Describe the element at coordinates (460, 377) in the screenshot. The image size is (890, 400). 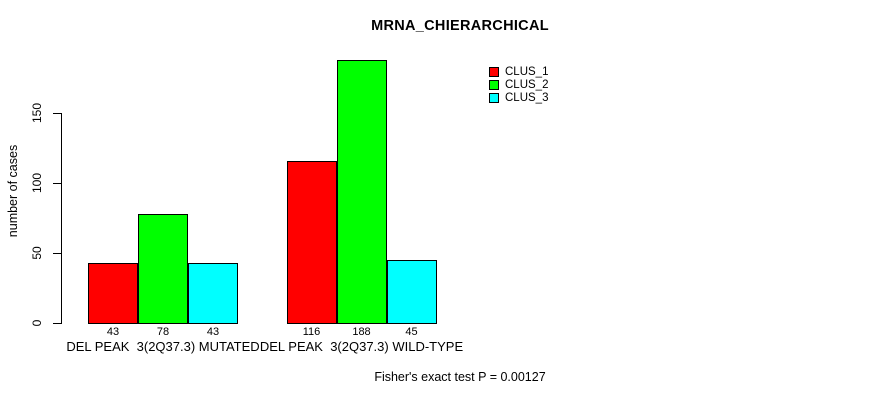
I see `footnote-fishers-test: Fisher's exact test P = 0.00127` at that location.